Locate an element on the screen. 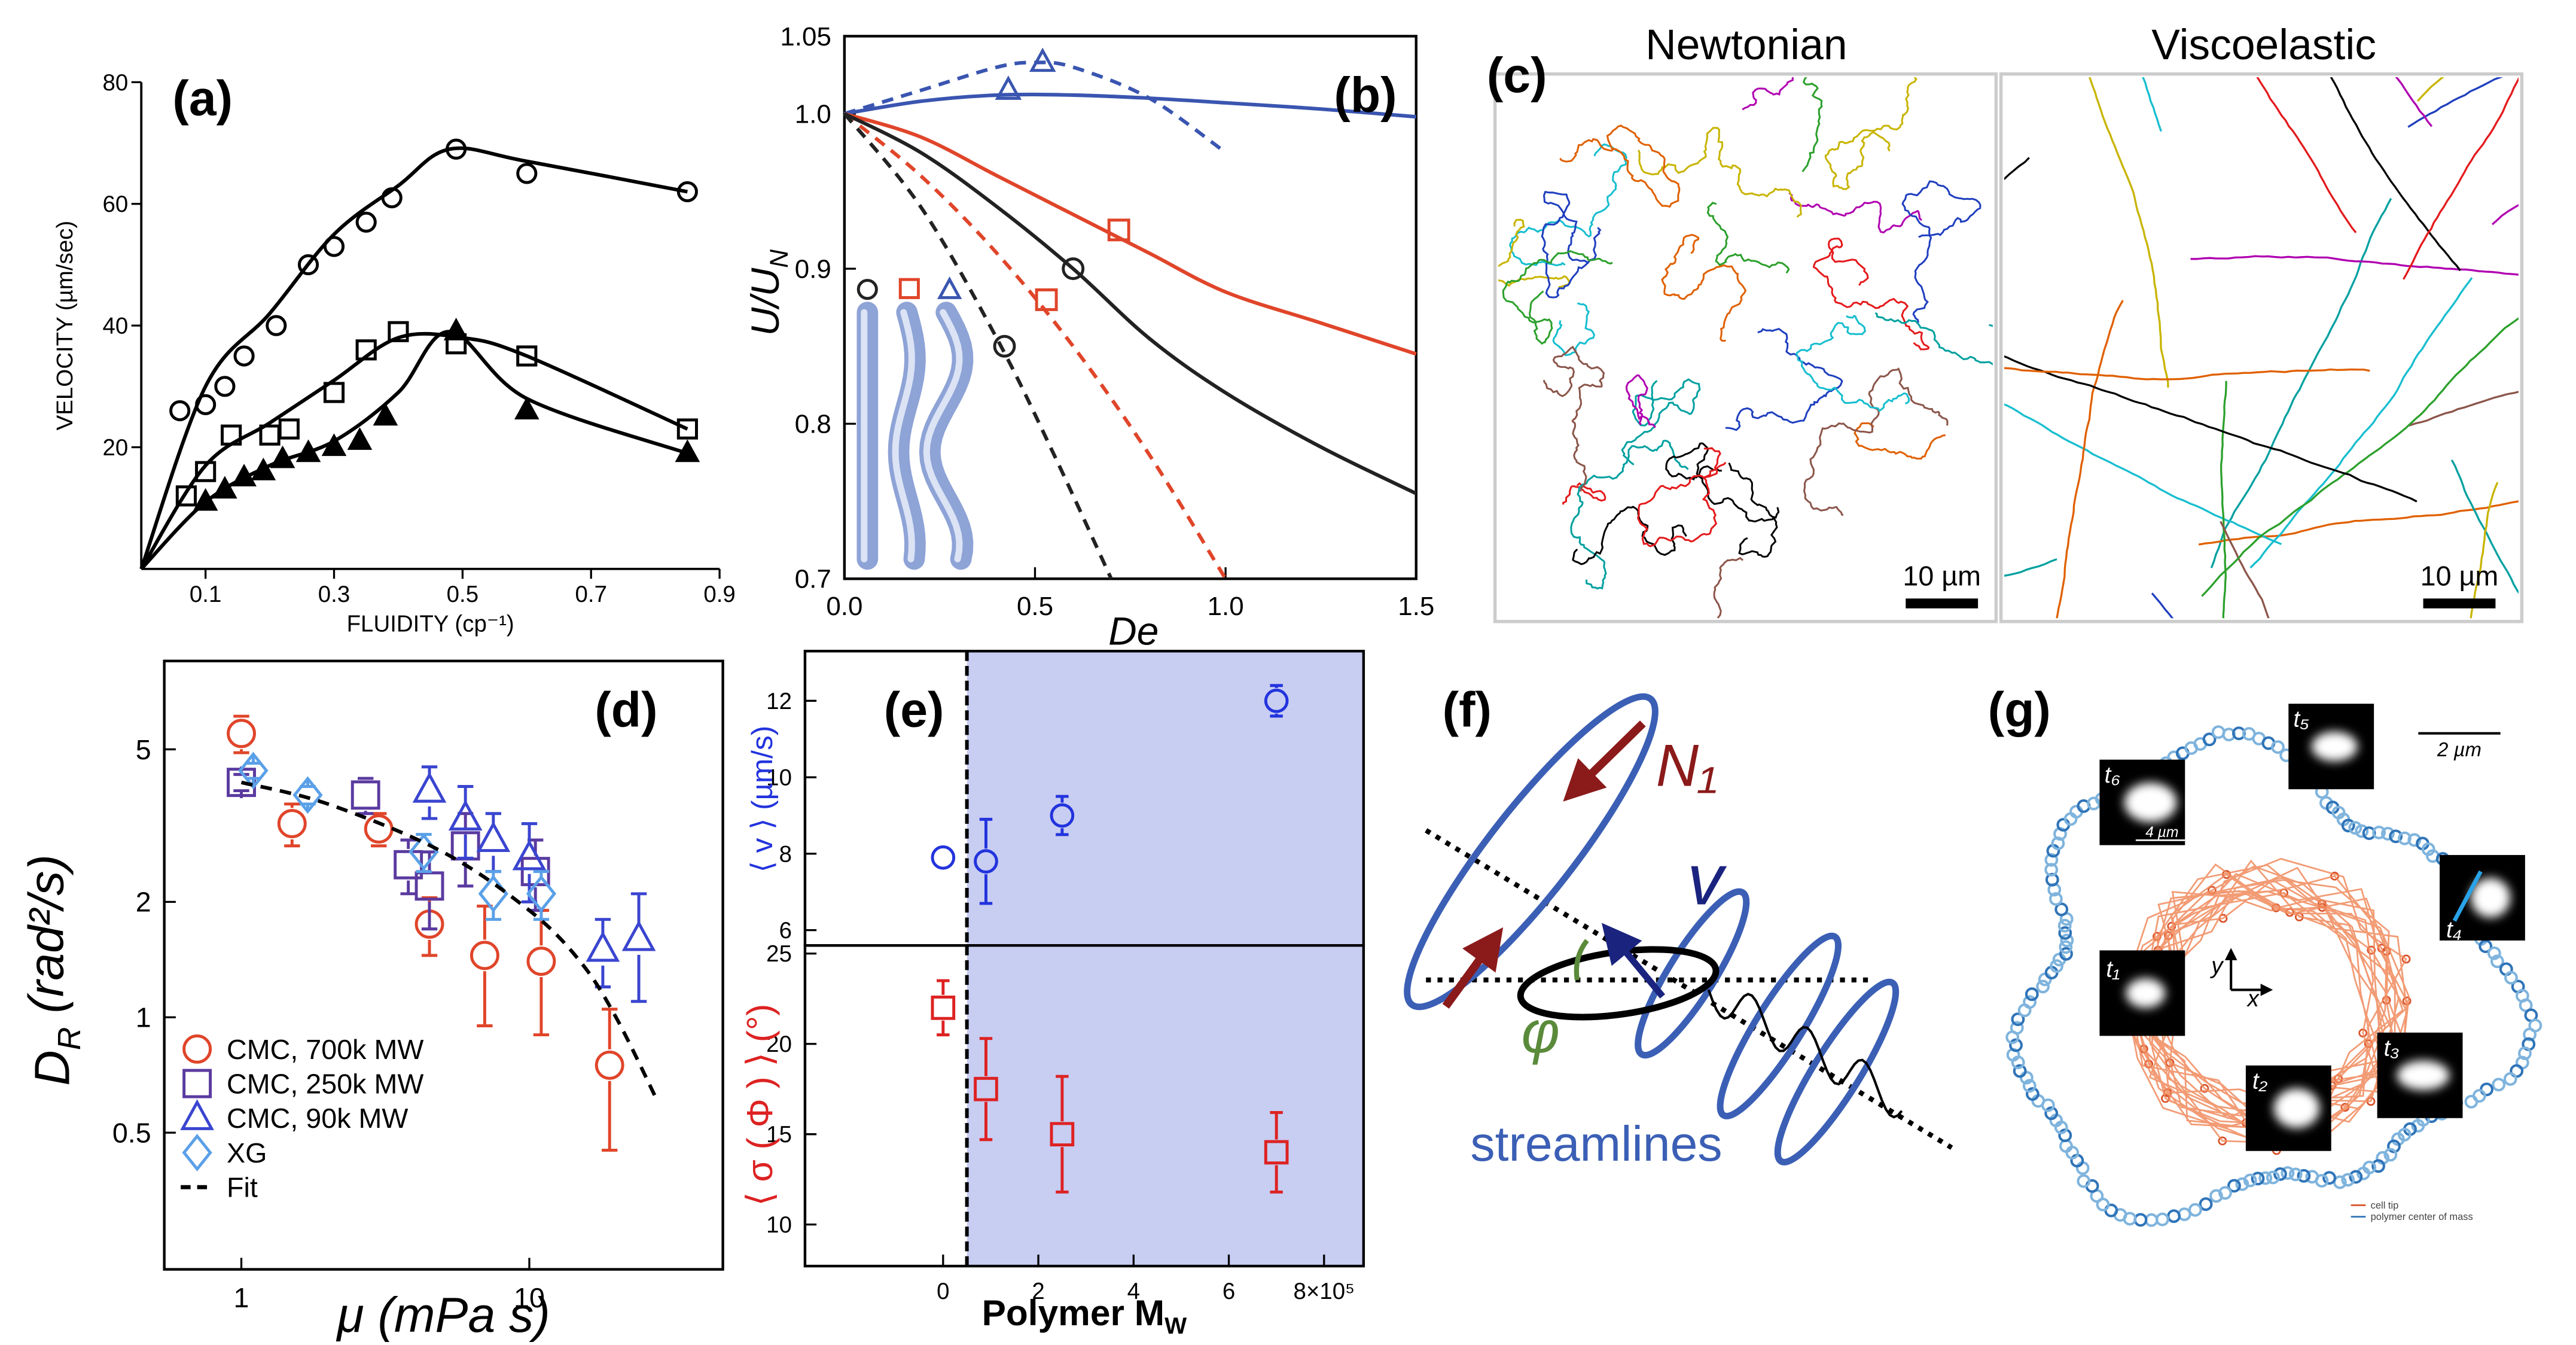  legend-label: CMC, 250k MW is located at coordinates (325, 1084).